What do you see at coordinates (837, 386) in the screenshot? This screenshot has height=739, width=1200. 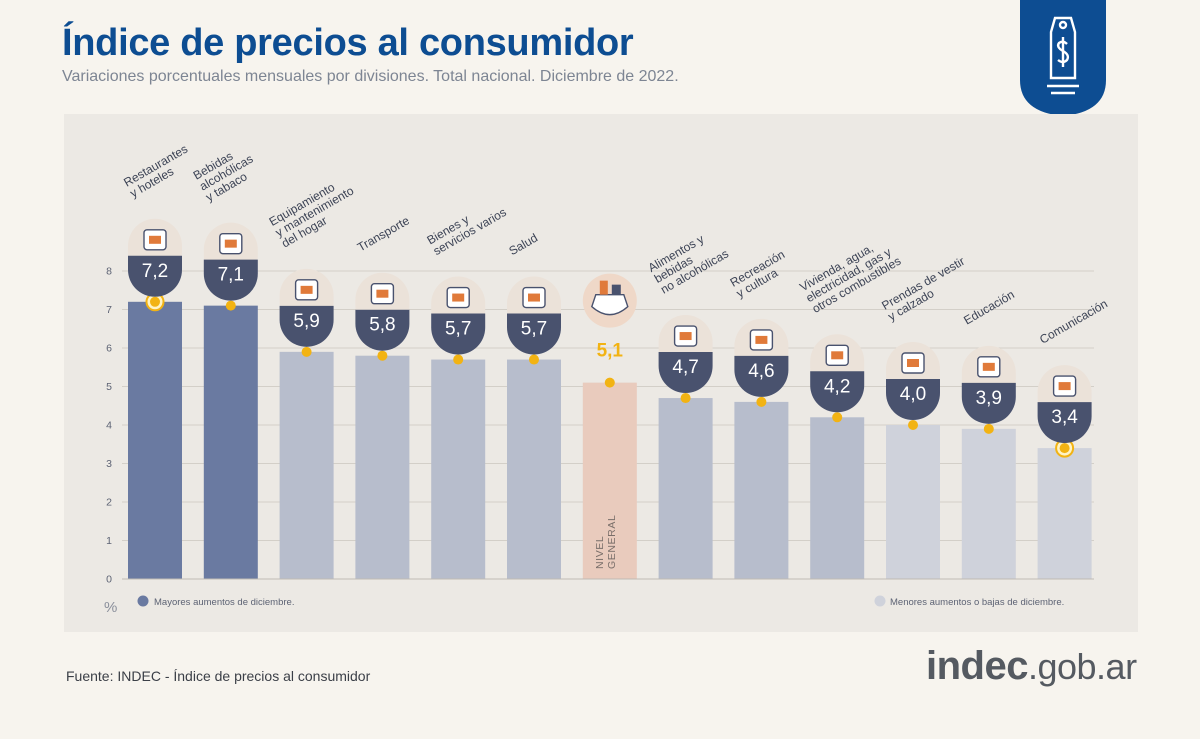 I see `value-label: 4,2` at bounding box center [837, 386].